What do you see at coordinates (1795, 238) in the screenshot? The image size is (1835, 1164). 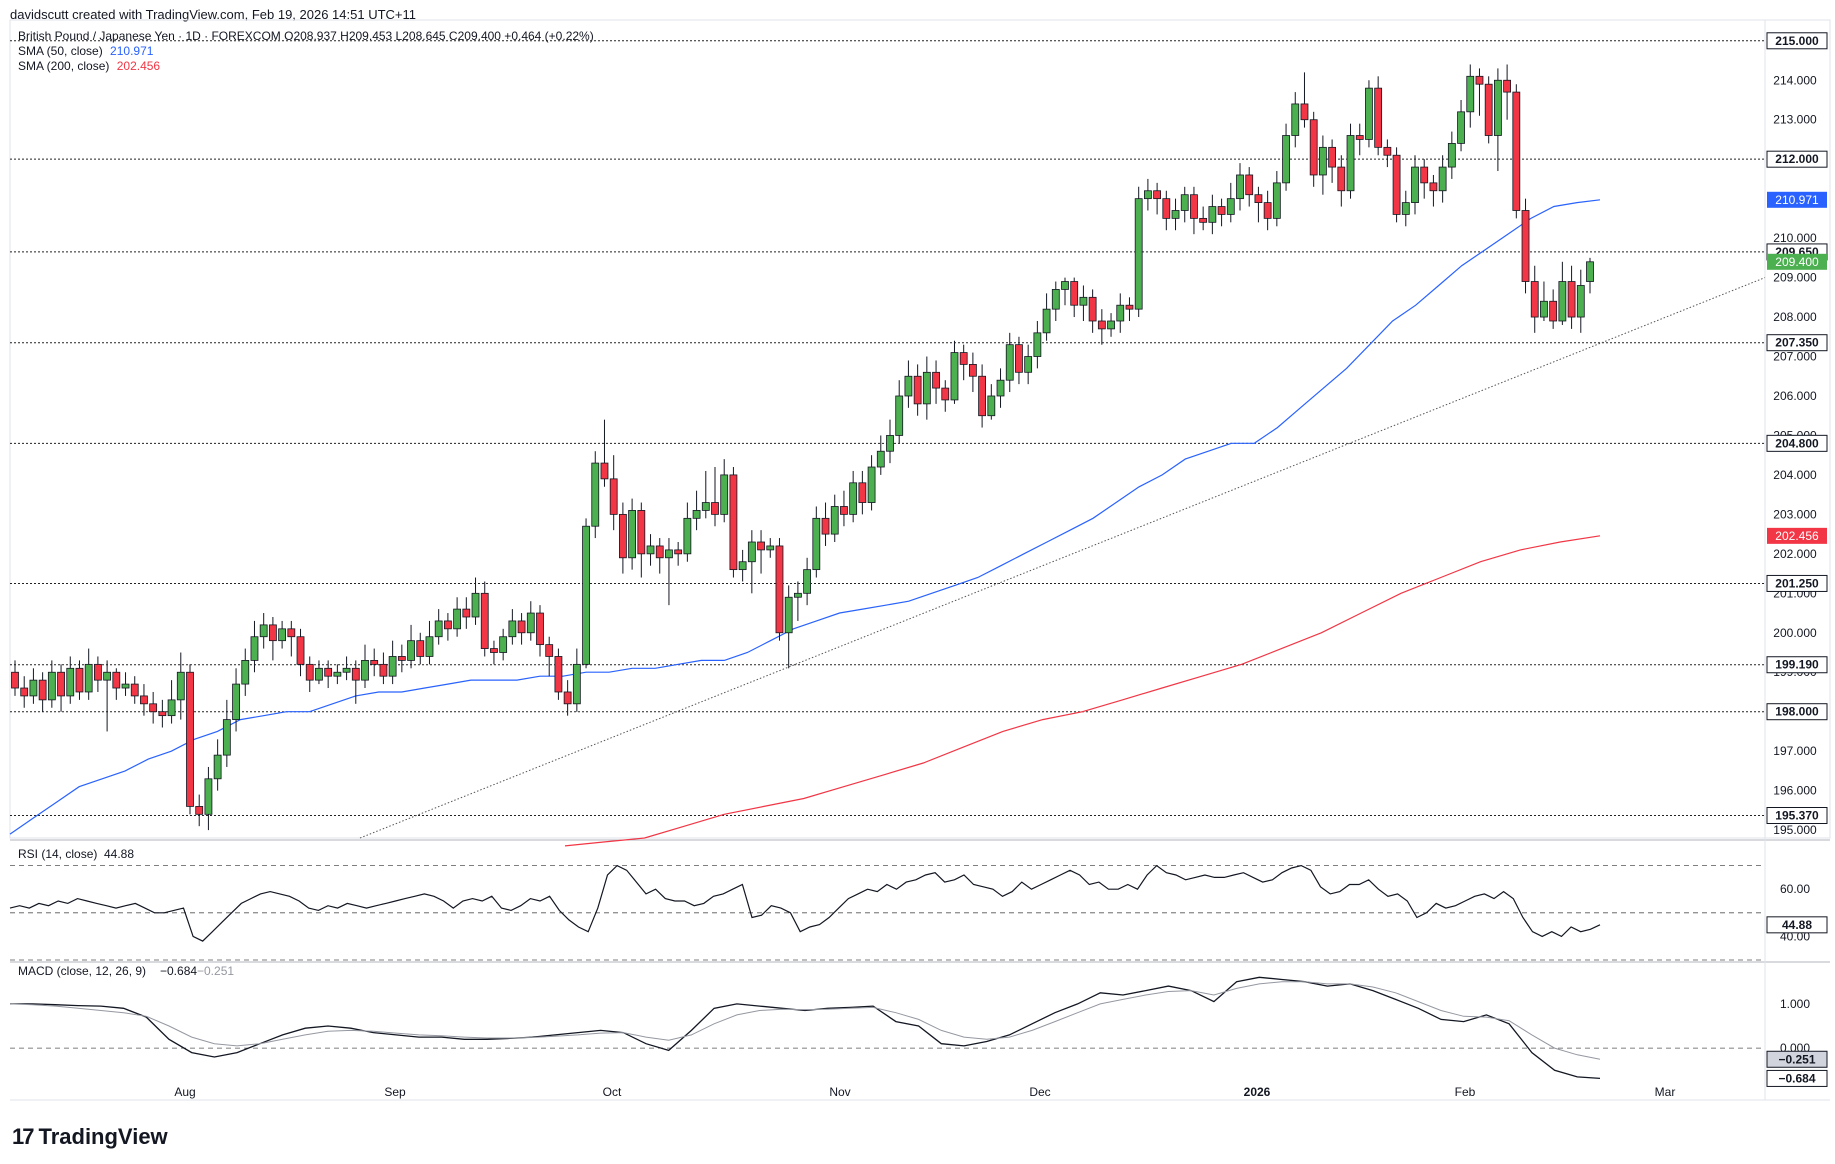 I see `price-tick-label: 210.000` at bounding box center [1795, 238].